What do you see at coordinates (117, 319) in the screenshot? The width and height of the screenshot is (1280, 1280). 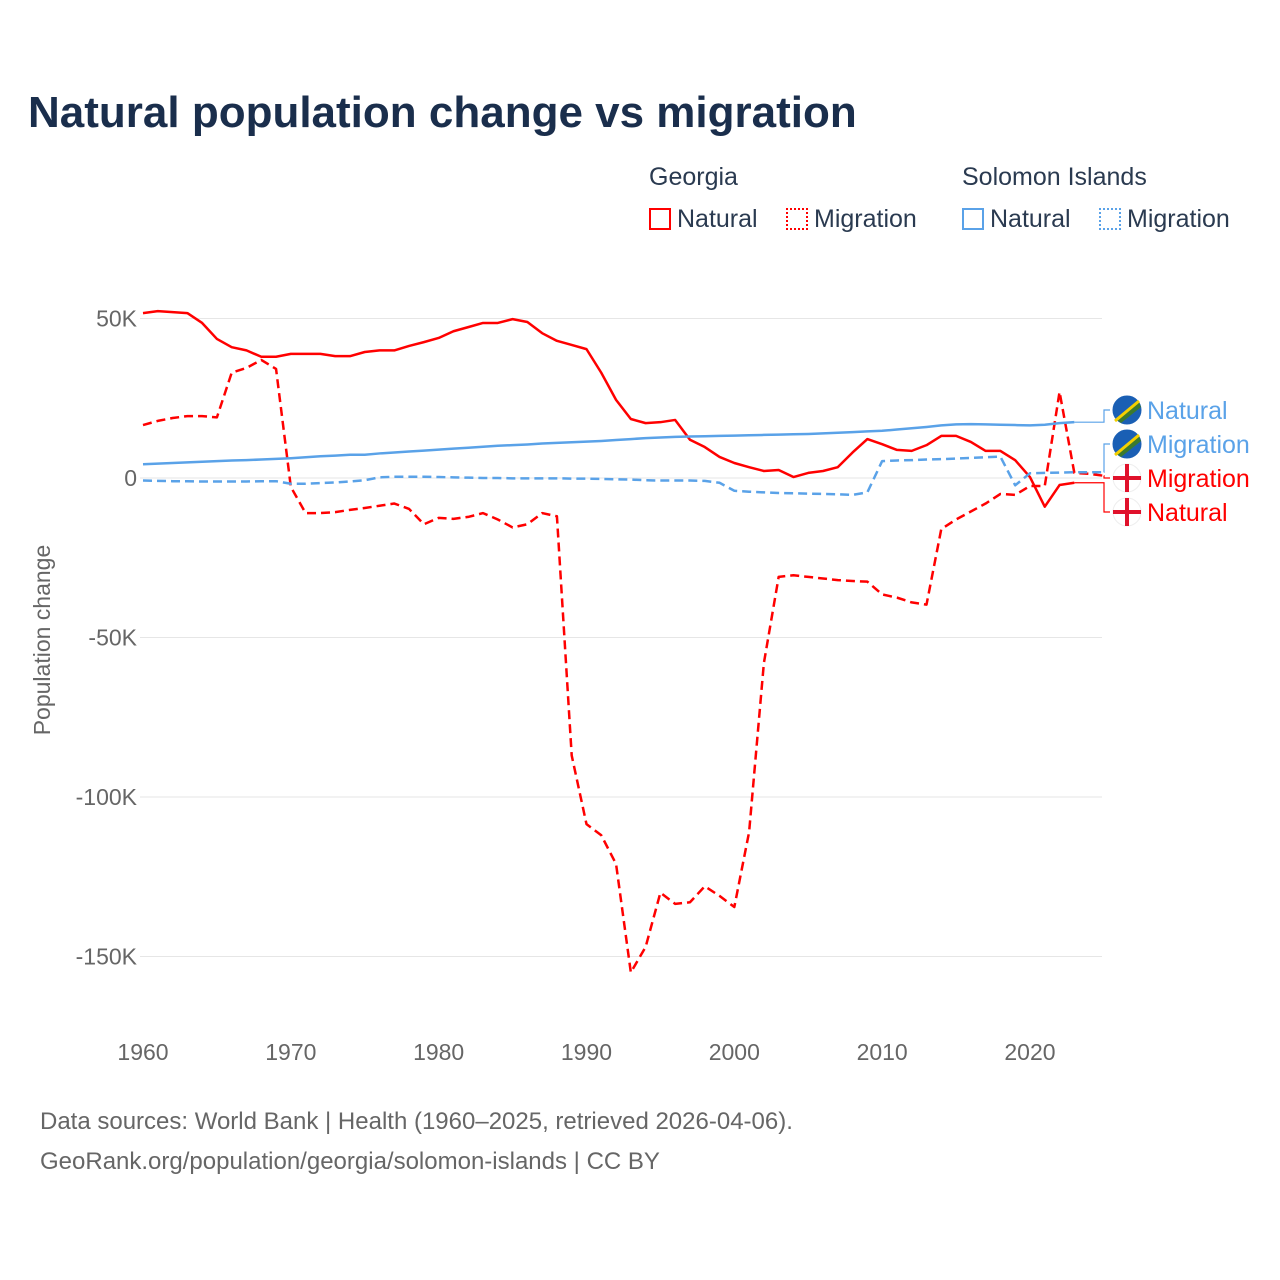 I see `y-tick-label: 50K` at bounding box center [117, 319].